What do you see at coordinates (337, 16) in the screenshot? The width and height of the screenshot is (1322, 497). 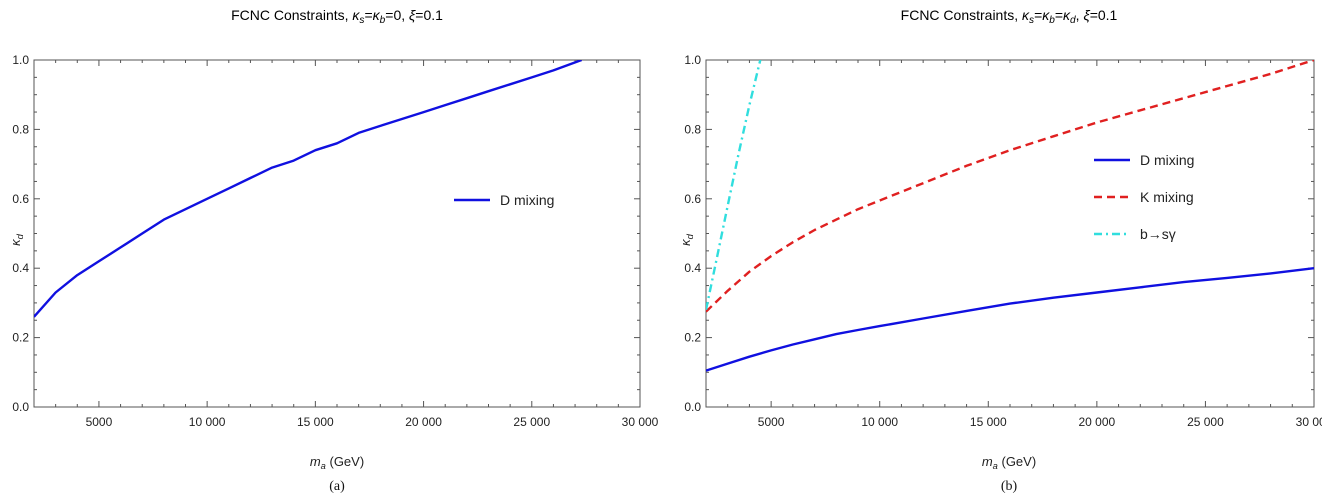 I see `chart-title: FCNC Constraints, κs​=κb​=0, ξ=0.1` at bounding box center [337, 16].